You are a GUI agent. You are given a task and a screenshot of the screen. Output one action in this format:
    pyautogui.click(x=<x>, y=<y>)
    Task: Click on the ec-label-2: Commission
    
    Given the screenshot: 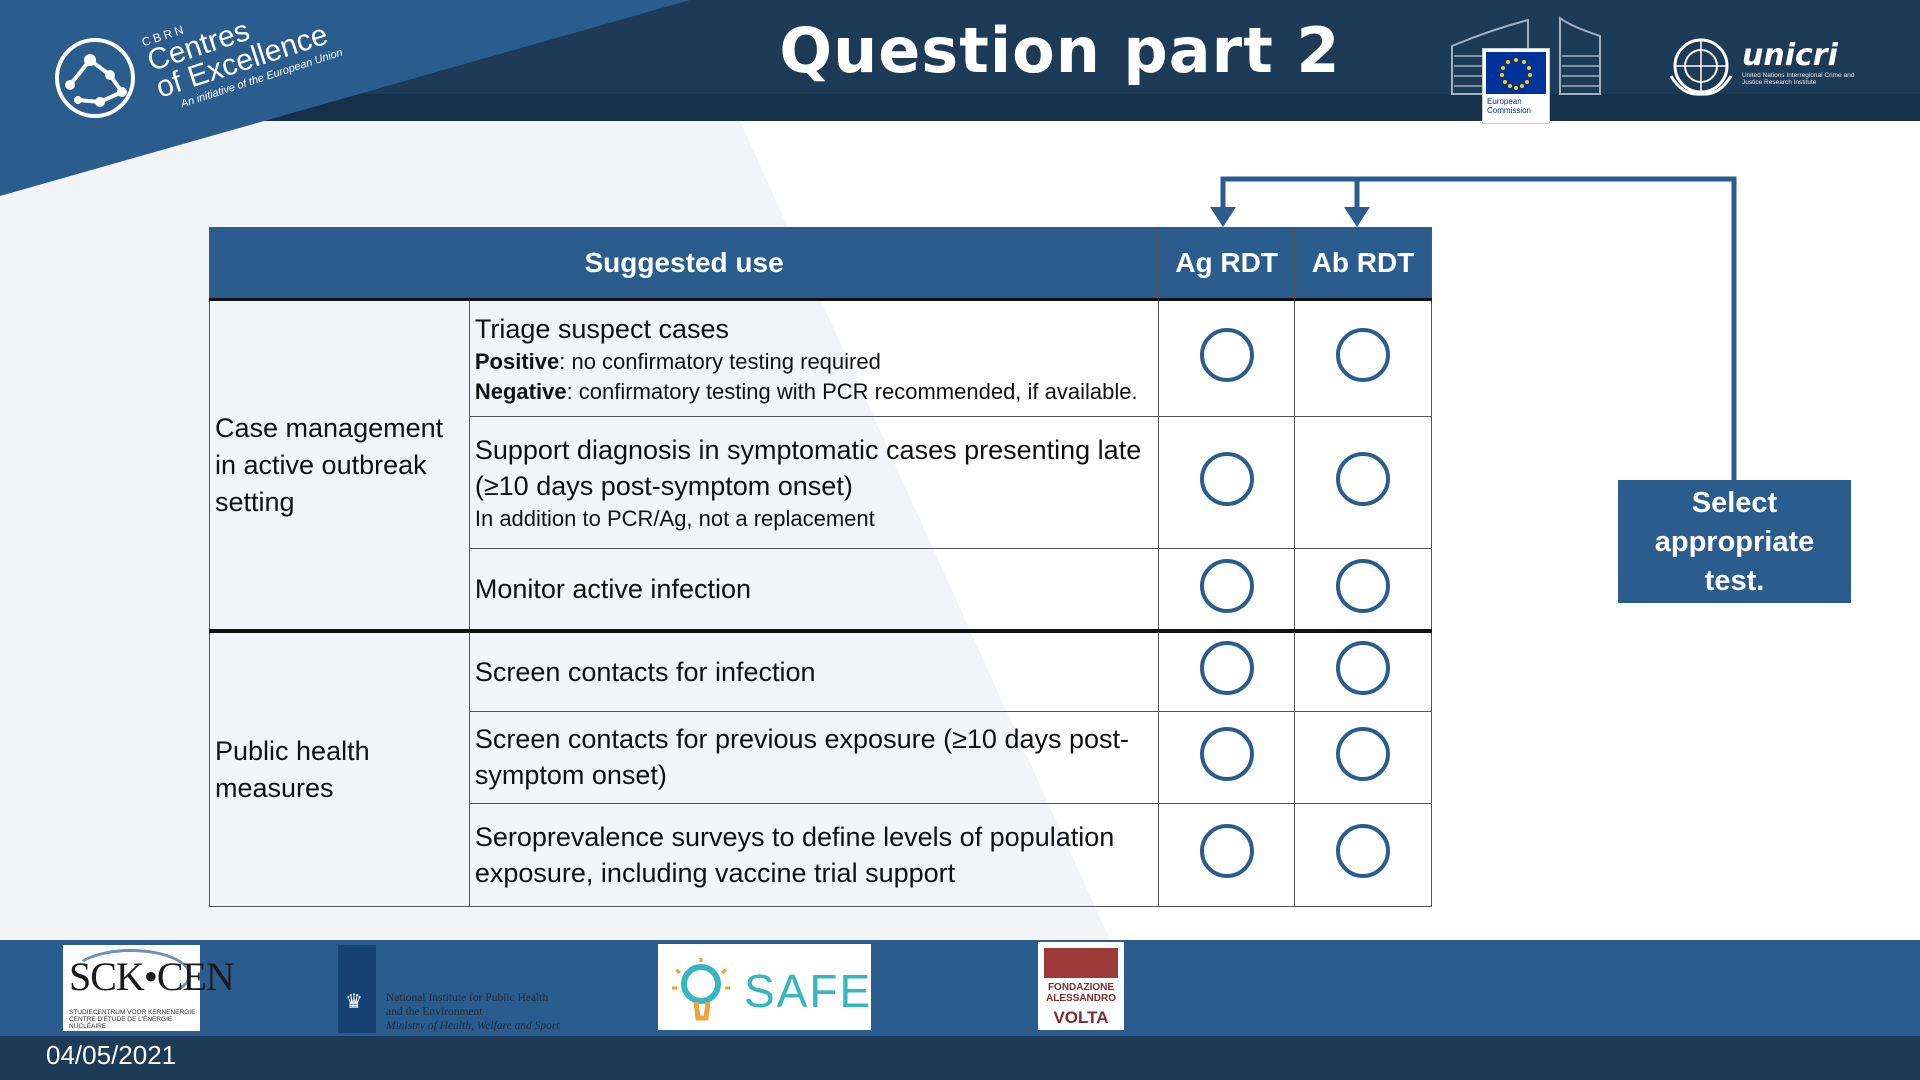 What is the action you would take?
    pyautogui.click(x=1509, y=110)
    